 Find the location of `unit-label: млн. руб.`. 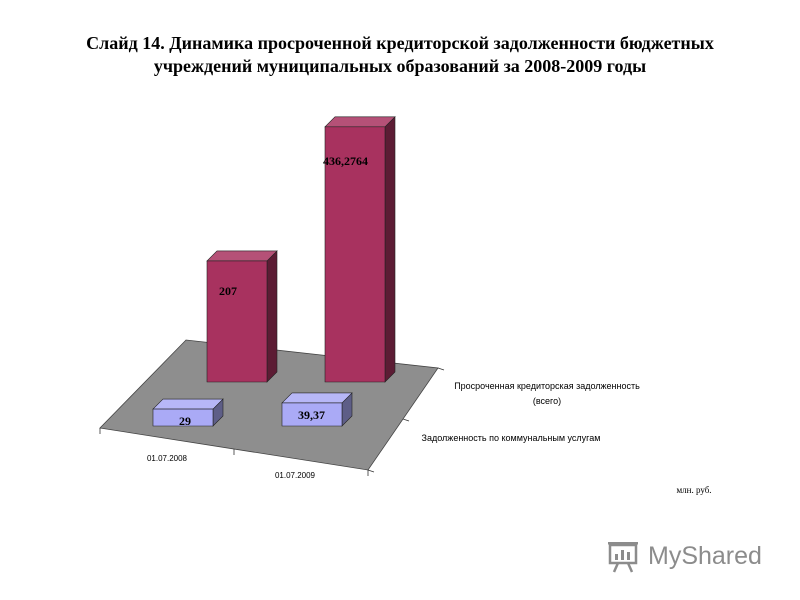

unit-label: млн. руб. is located at coordinates (693, 490).